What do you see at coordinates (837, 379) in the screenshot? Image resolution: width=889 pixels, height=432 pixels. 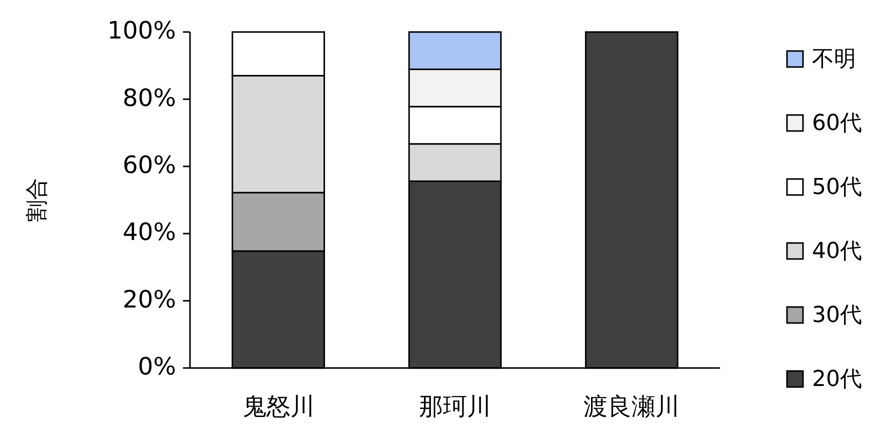 I see `legend-label: 20代` at bounding box center [837, 379].